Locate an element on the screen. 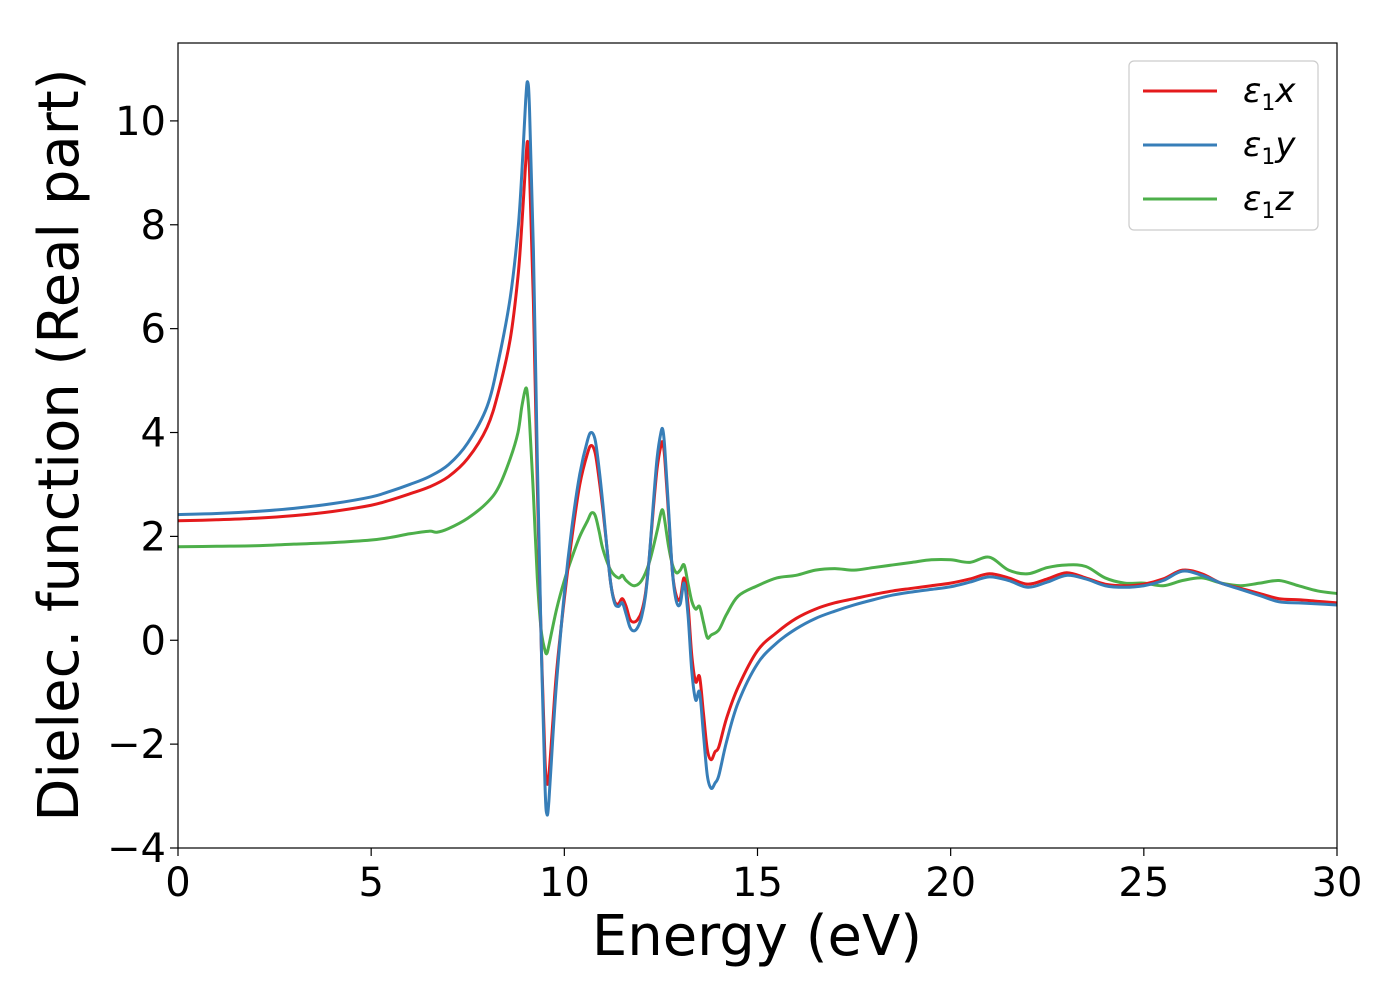 Image resolution: width=1400 pixels, height=1000 pixels. y-tick-label: 2 is located at coordinates (153, 537).